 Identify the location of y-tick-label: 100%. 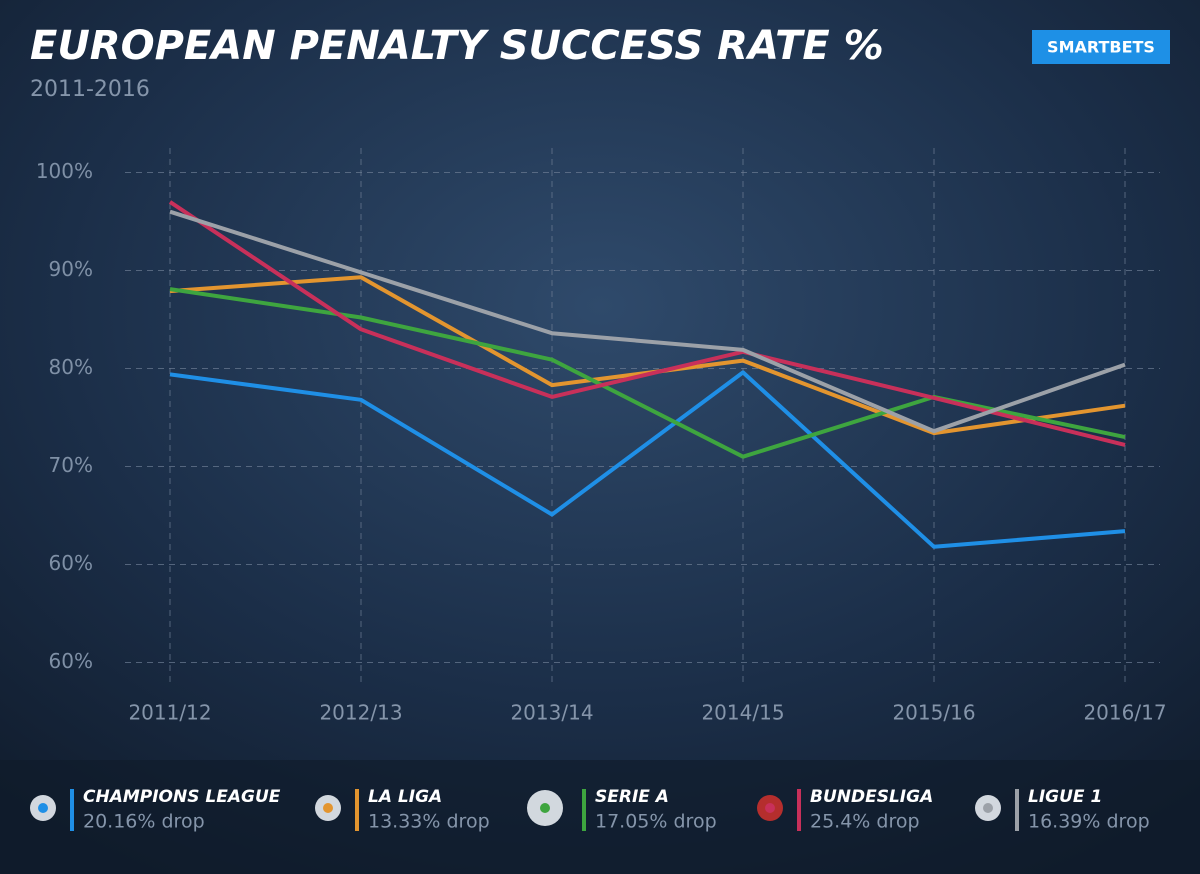
(64, 171).